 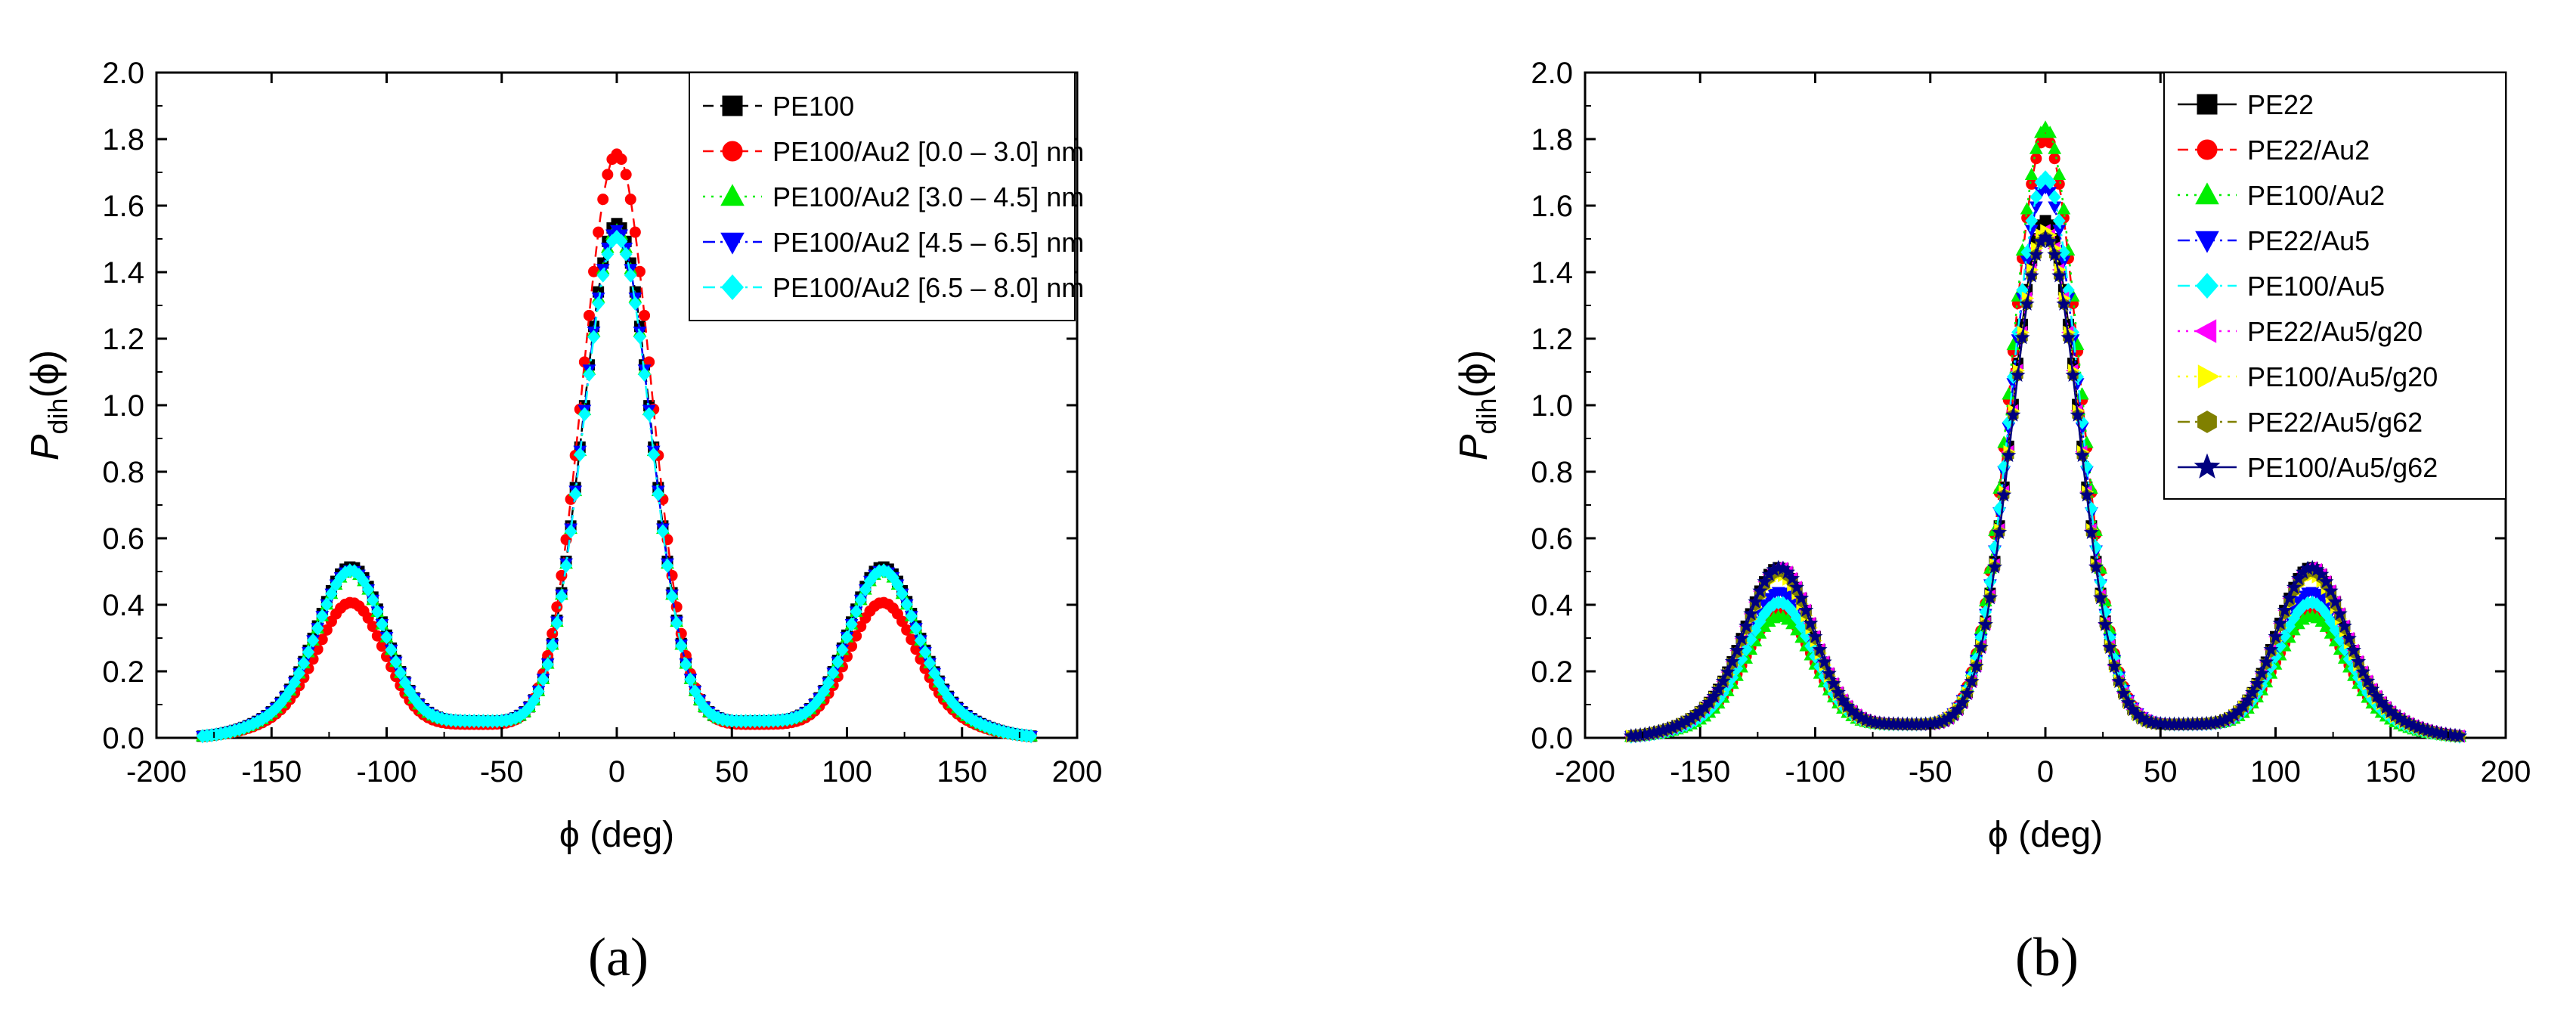 What do you see at coordinates (1077, 772) in the screenshot?
I see `x-tick-label: 200` at bounding box center [1077, 772].